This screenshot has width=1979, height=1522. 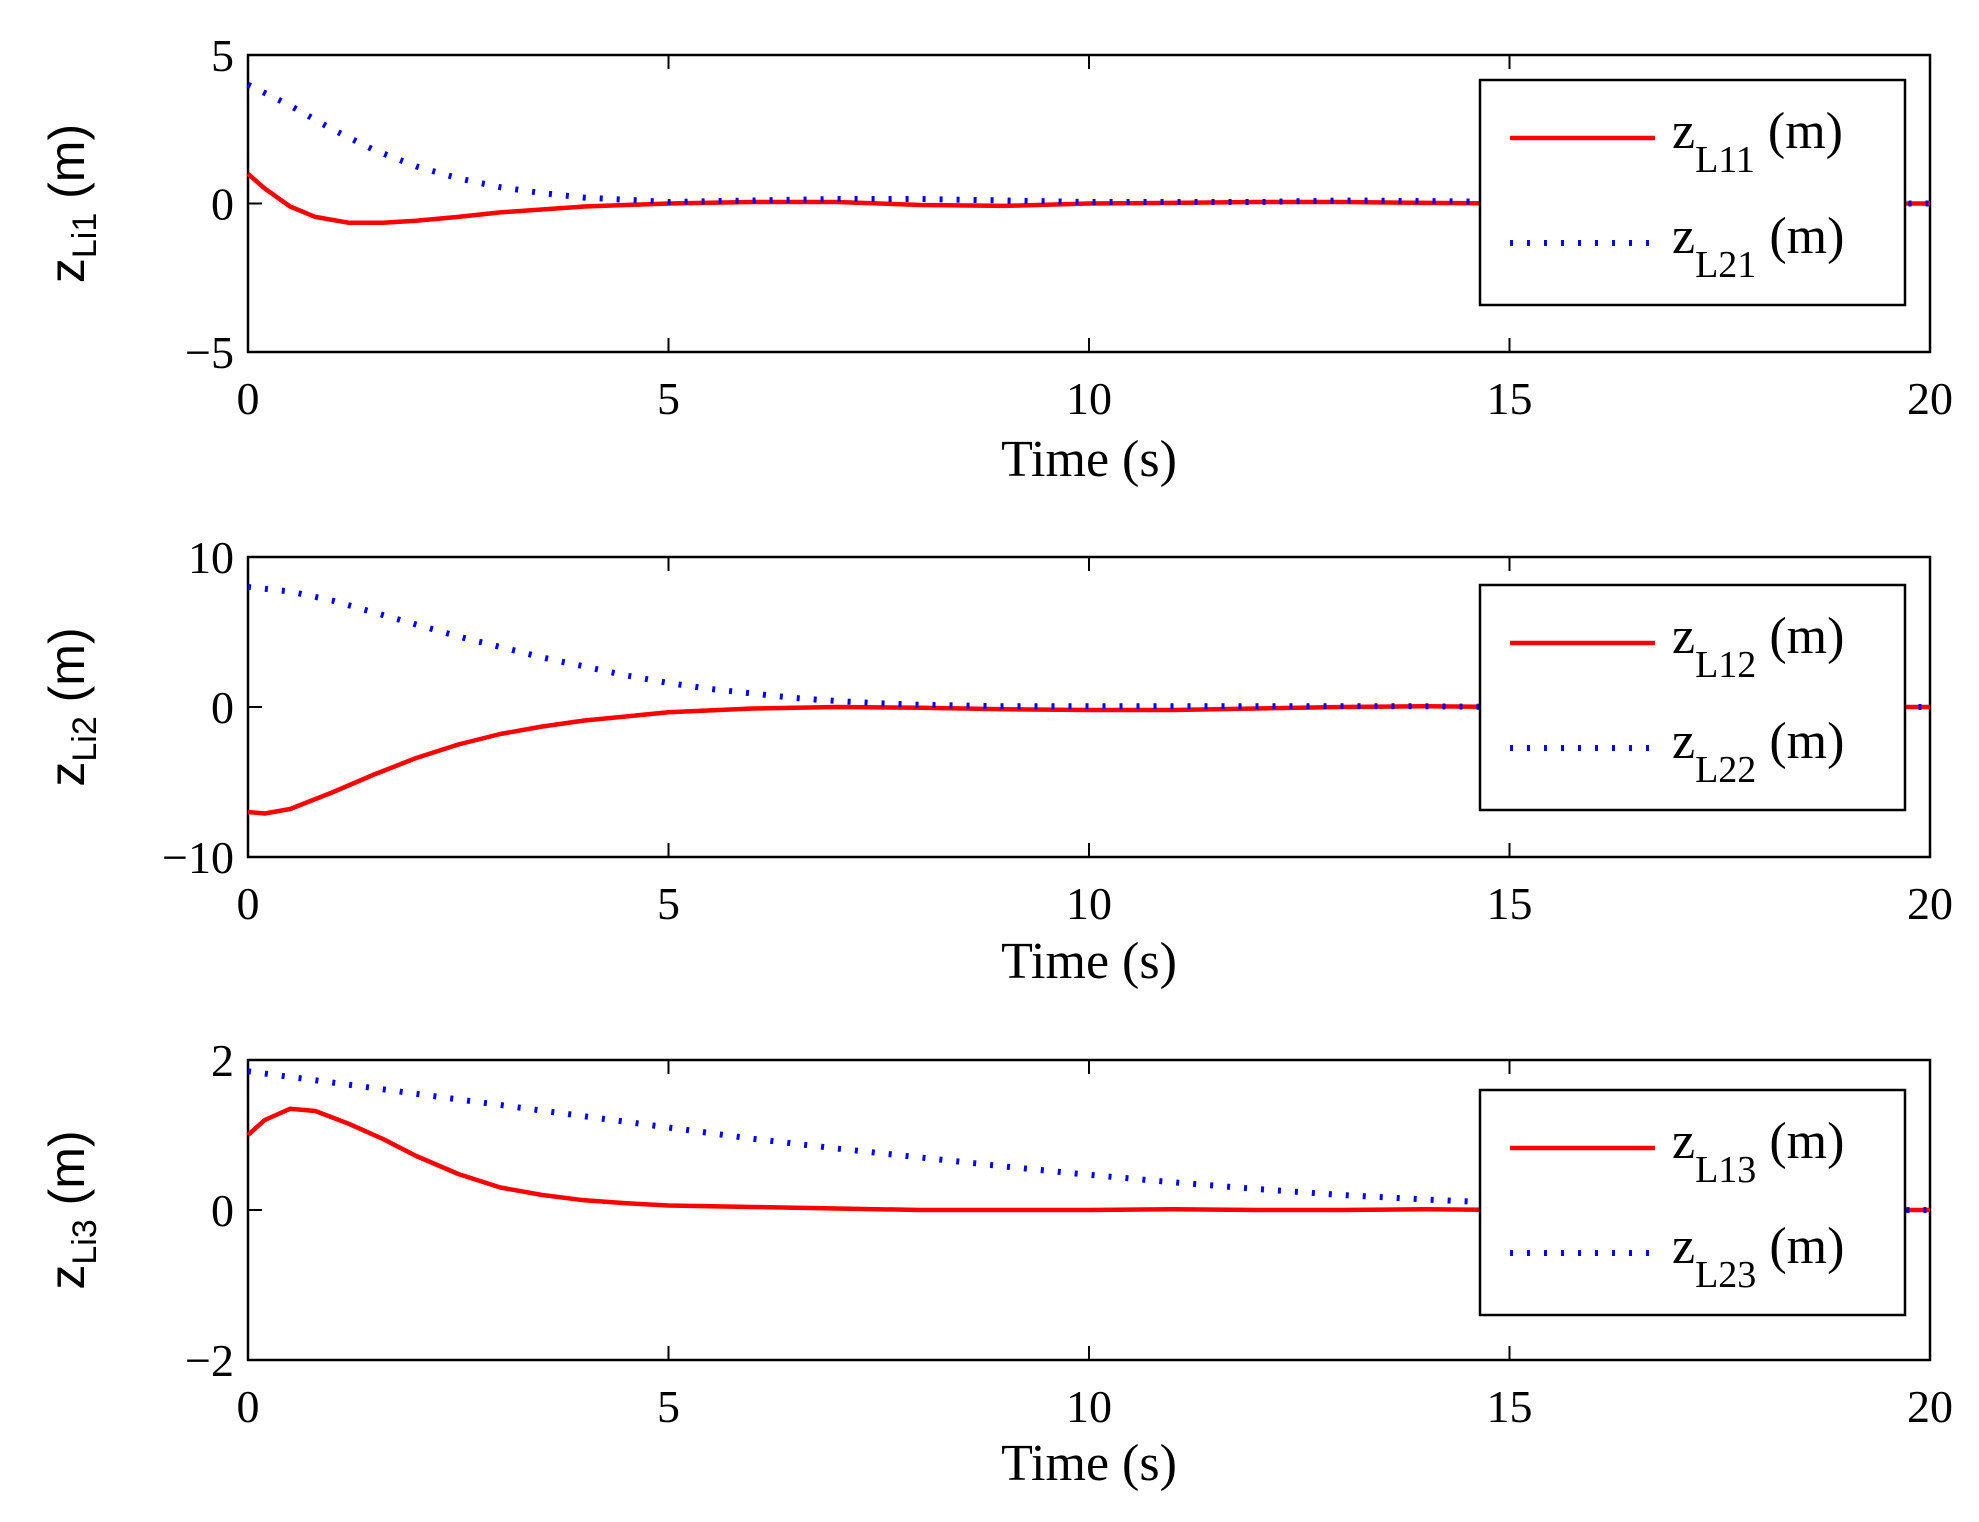 What do you see at coordinates (1725, 665) in the screenshot?
I see `legend-label-sub: L12` at bounding box center [1725, 665].